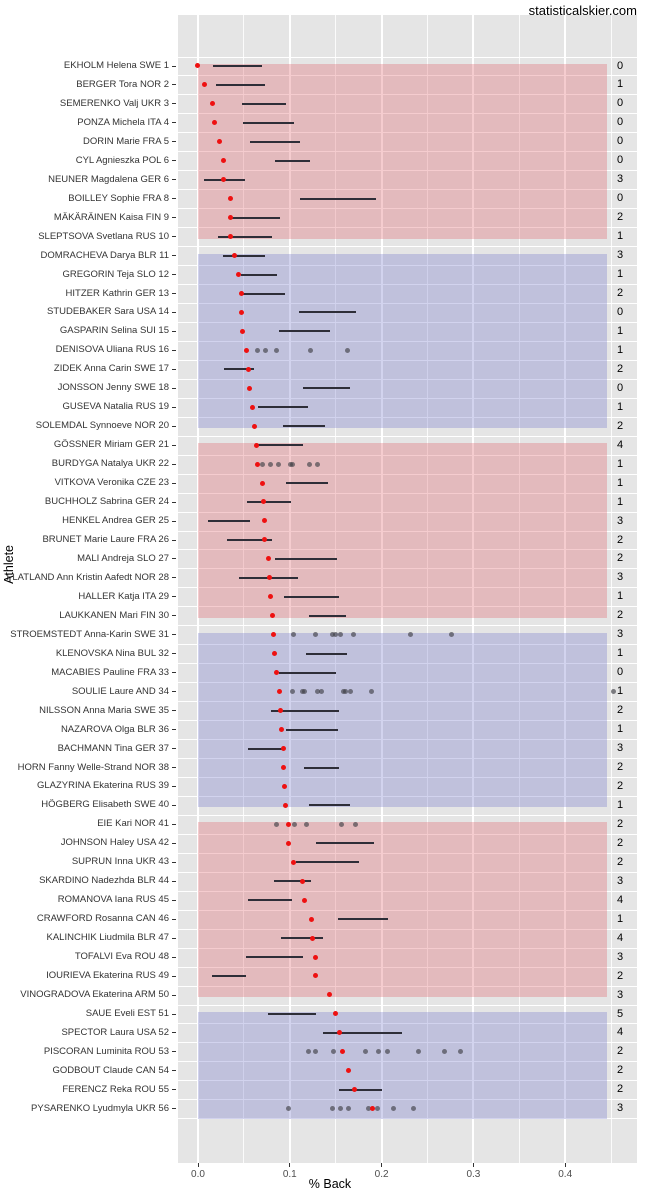 This screenshot has height=1200, width=650. I want to click on athlete-label: VINOGRADOVA Ekaterina ARM 50, so click(94, 995).